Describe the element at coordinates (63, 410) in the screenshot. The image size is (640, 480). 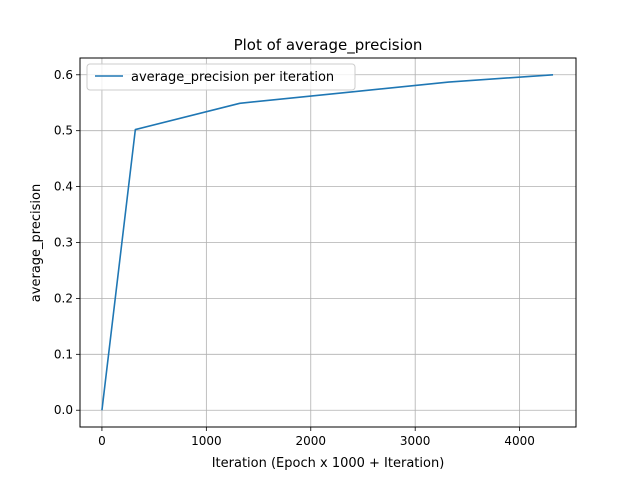
I see `y-tick-label: 0.0` at that location.